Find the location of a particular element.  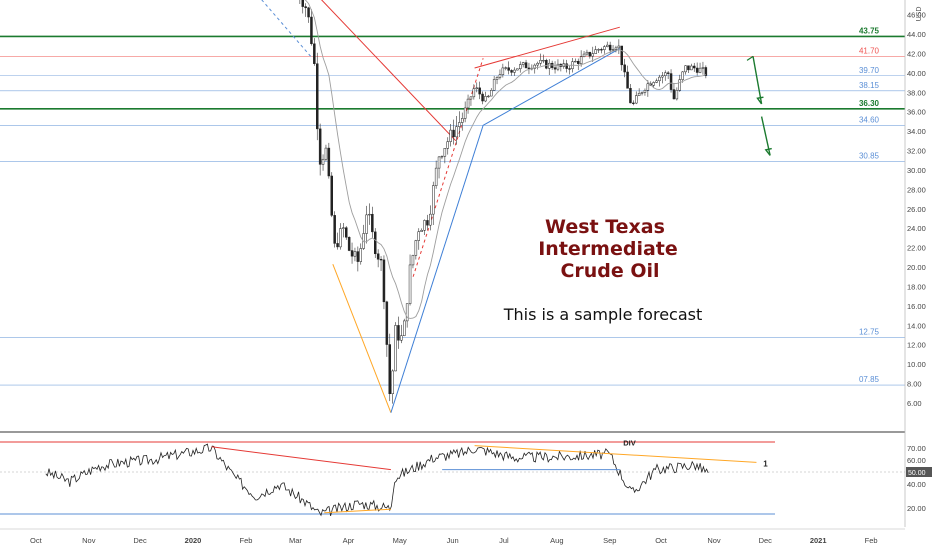

x-month-label: May is located at coordinates (400, 540).